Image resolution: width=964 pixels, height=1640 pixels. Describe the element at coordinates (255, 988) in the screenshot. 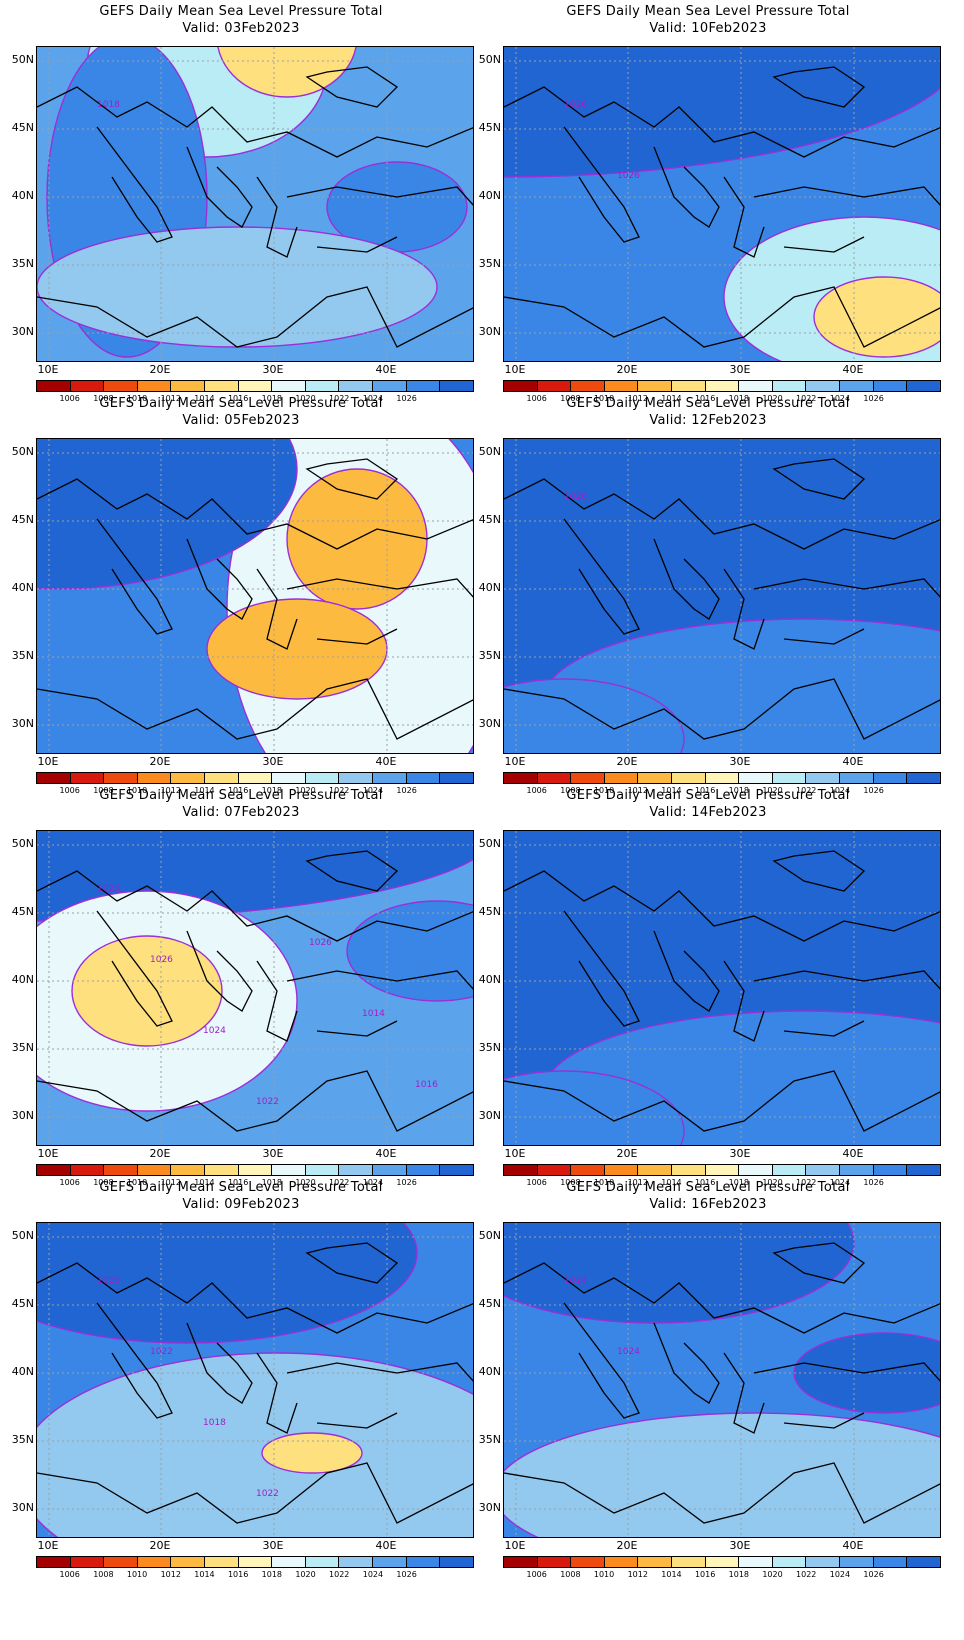

I see `pressure-field-svg: 1026 1026 1024 1022 1026 1014 1016` at that location.